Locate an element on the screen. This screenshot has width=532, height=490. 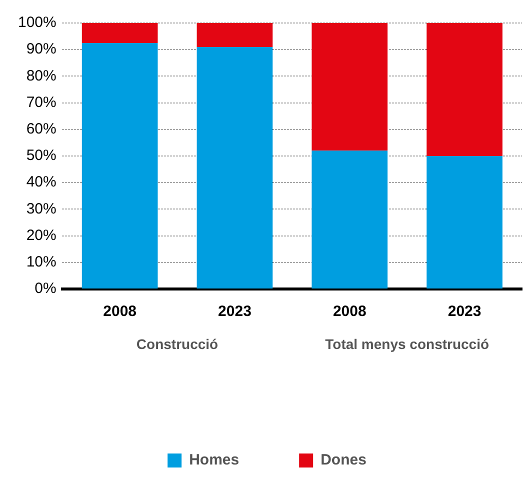
y-tick-label: 30% is located at coordinates (41, 209).